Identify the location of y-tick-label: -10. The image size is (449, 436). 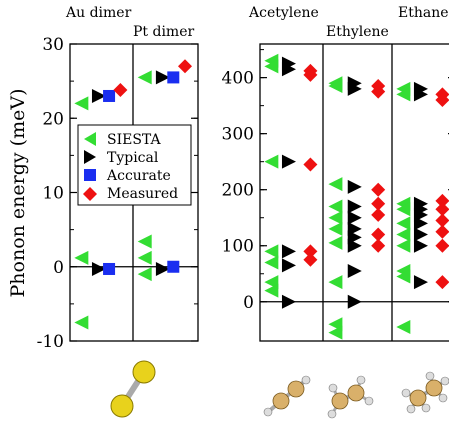
(50, 342).